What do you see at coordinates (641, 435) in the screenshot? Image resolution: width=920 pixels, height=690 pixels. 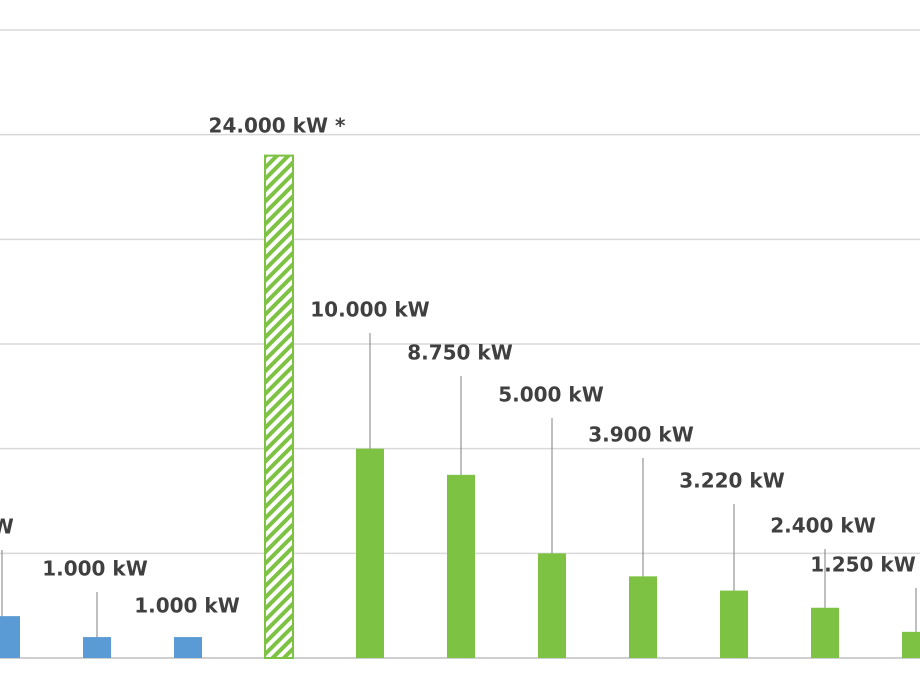 I see `data-label: 3.900 kW` at bounding box center [641, 435].